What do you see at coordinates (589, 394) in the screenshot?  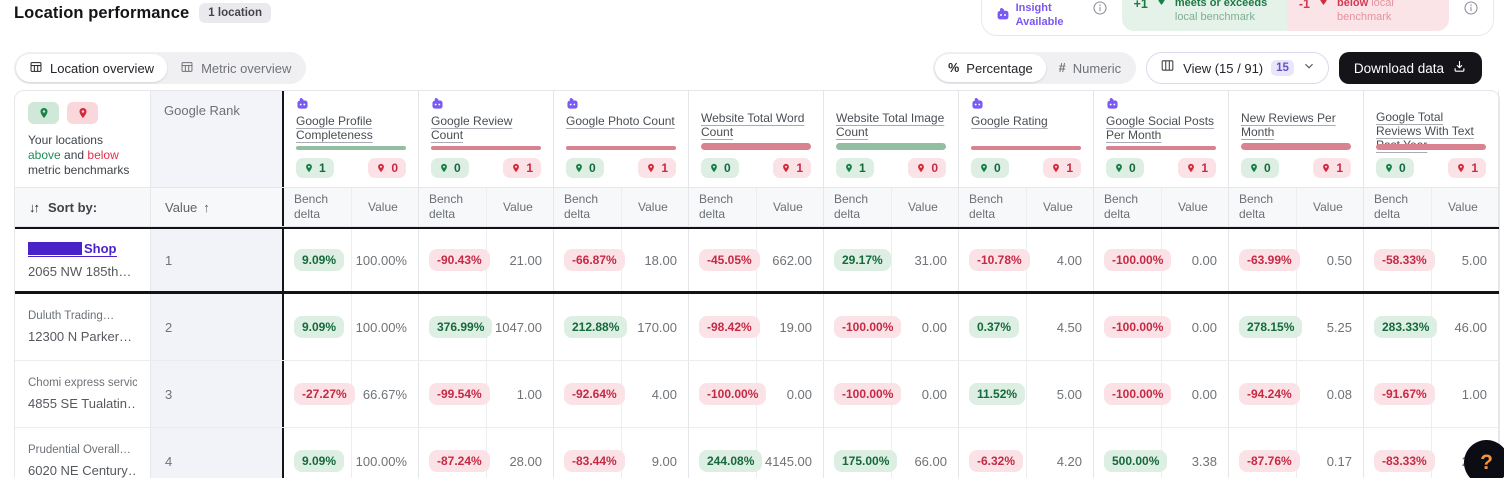 I see `bench-delta-cell: -92.64%` at bounding box center [589, 394].